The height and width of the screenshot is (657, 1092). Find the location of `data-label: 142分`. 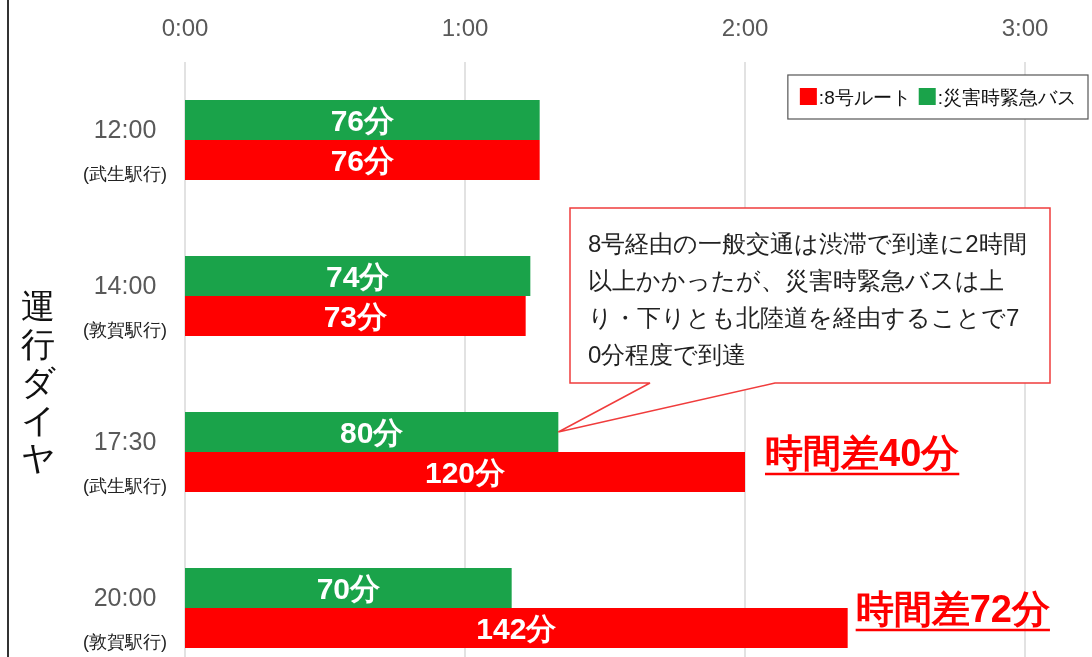

data-label: 142分 is located at coordinates (516, 628).